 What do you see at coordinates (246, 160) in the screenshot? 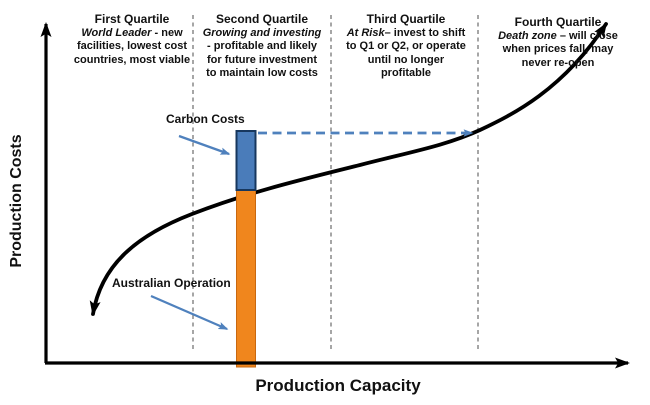
I see `carbon-cost-bar` at bounding box center [246, 160].